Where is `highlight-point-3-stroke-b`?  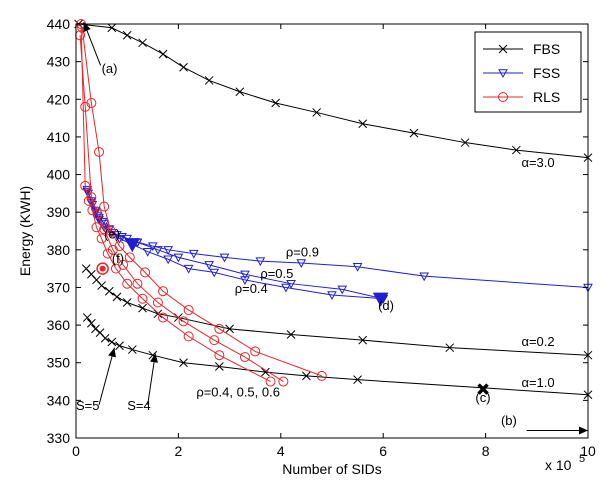
highlight-point-3-stroke-b is located at coordinates (483, 389).